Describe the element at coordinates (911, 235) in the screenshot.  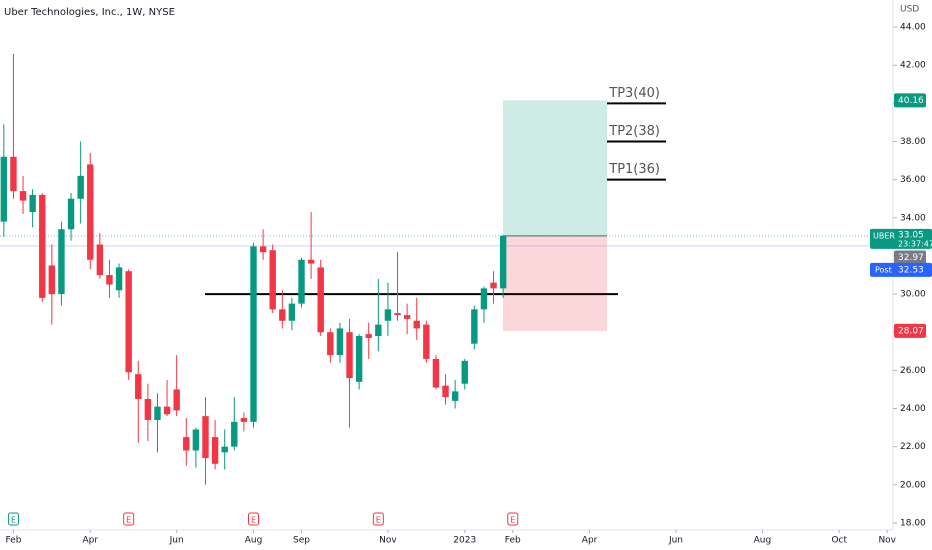
I see `last-price-label: 33.05` at that location.